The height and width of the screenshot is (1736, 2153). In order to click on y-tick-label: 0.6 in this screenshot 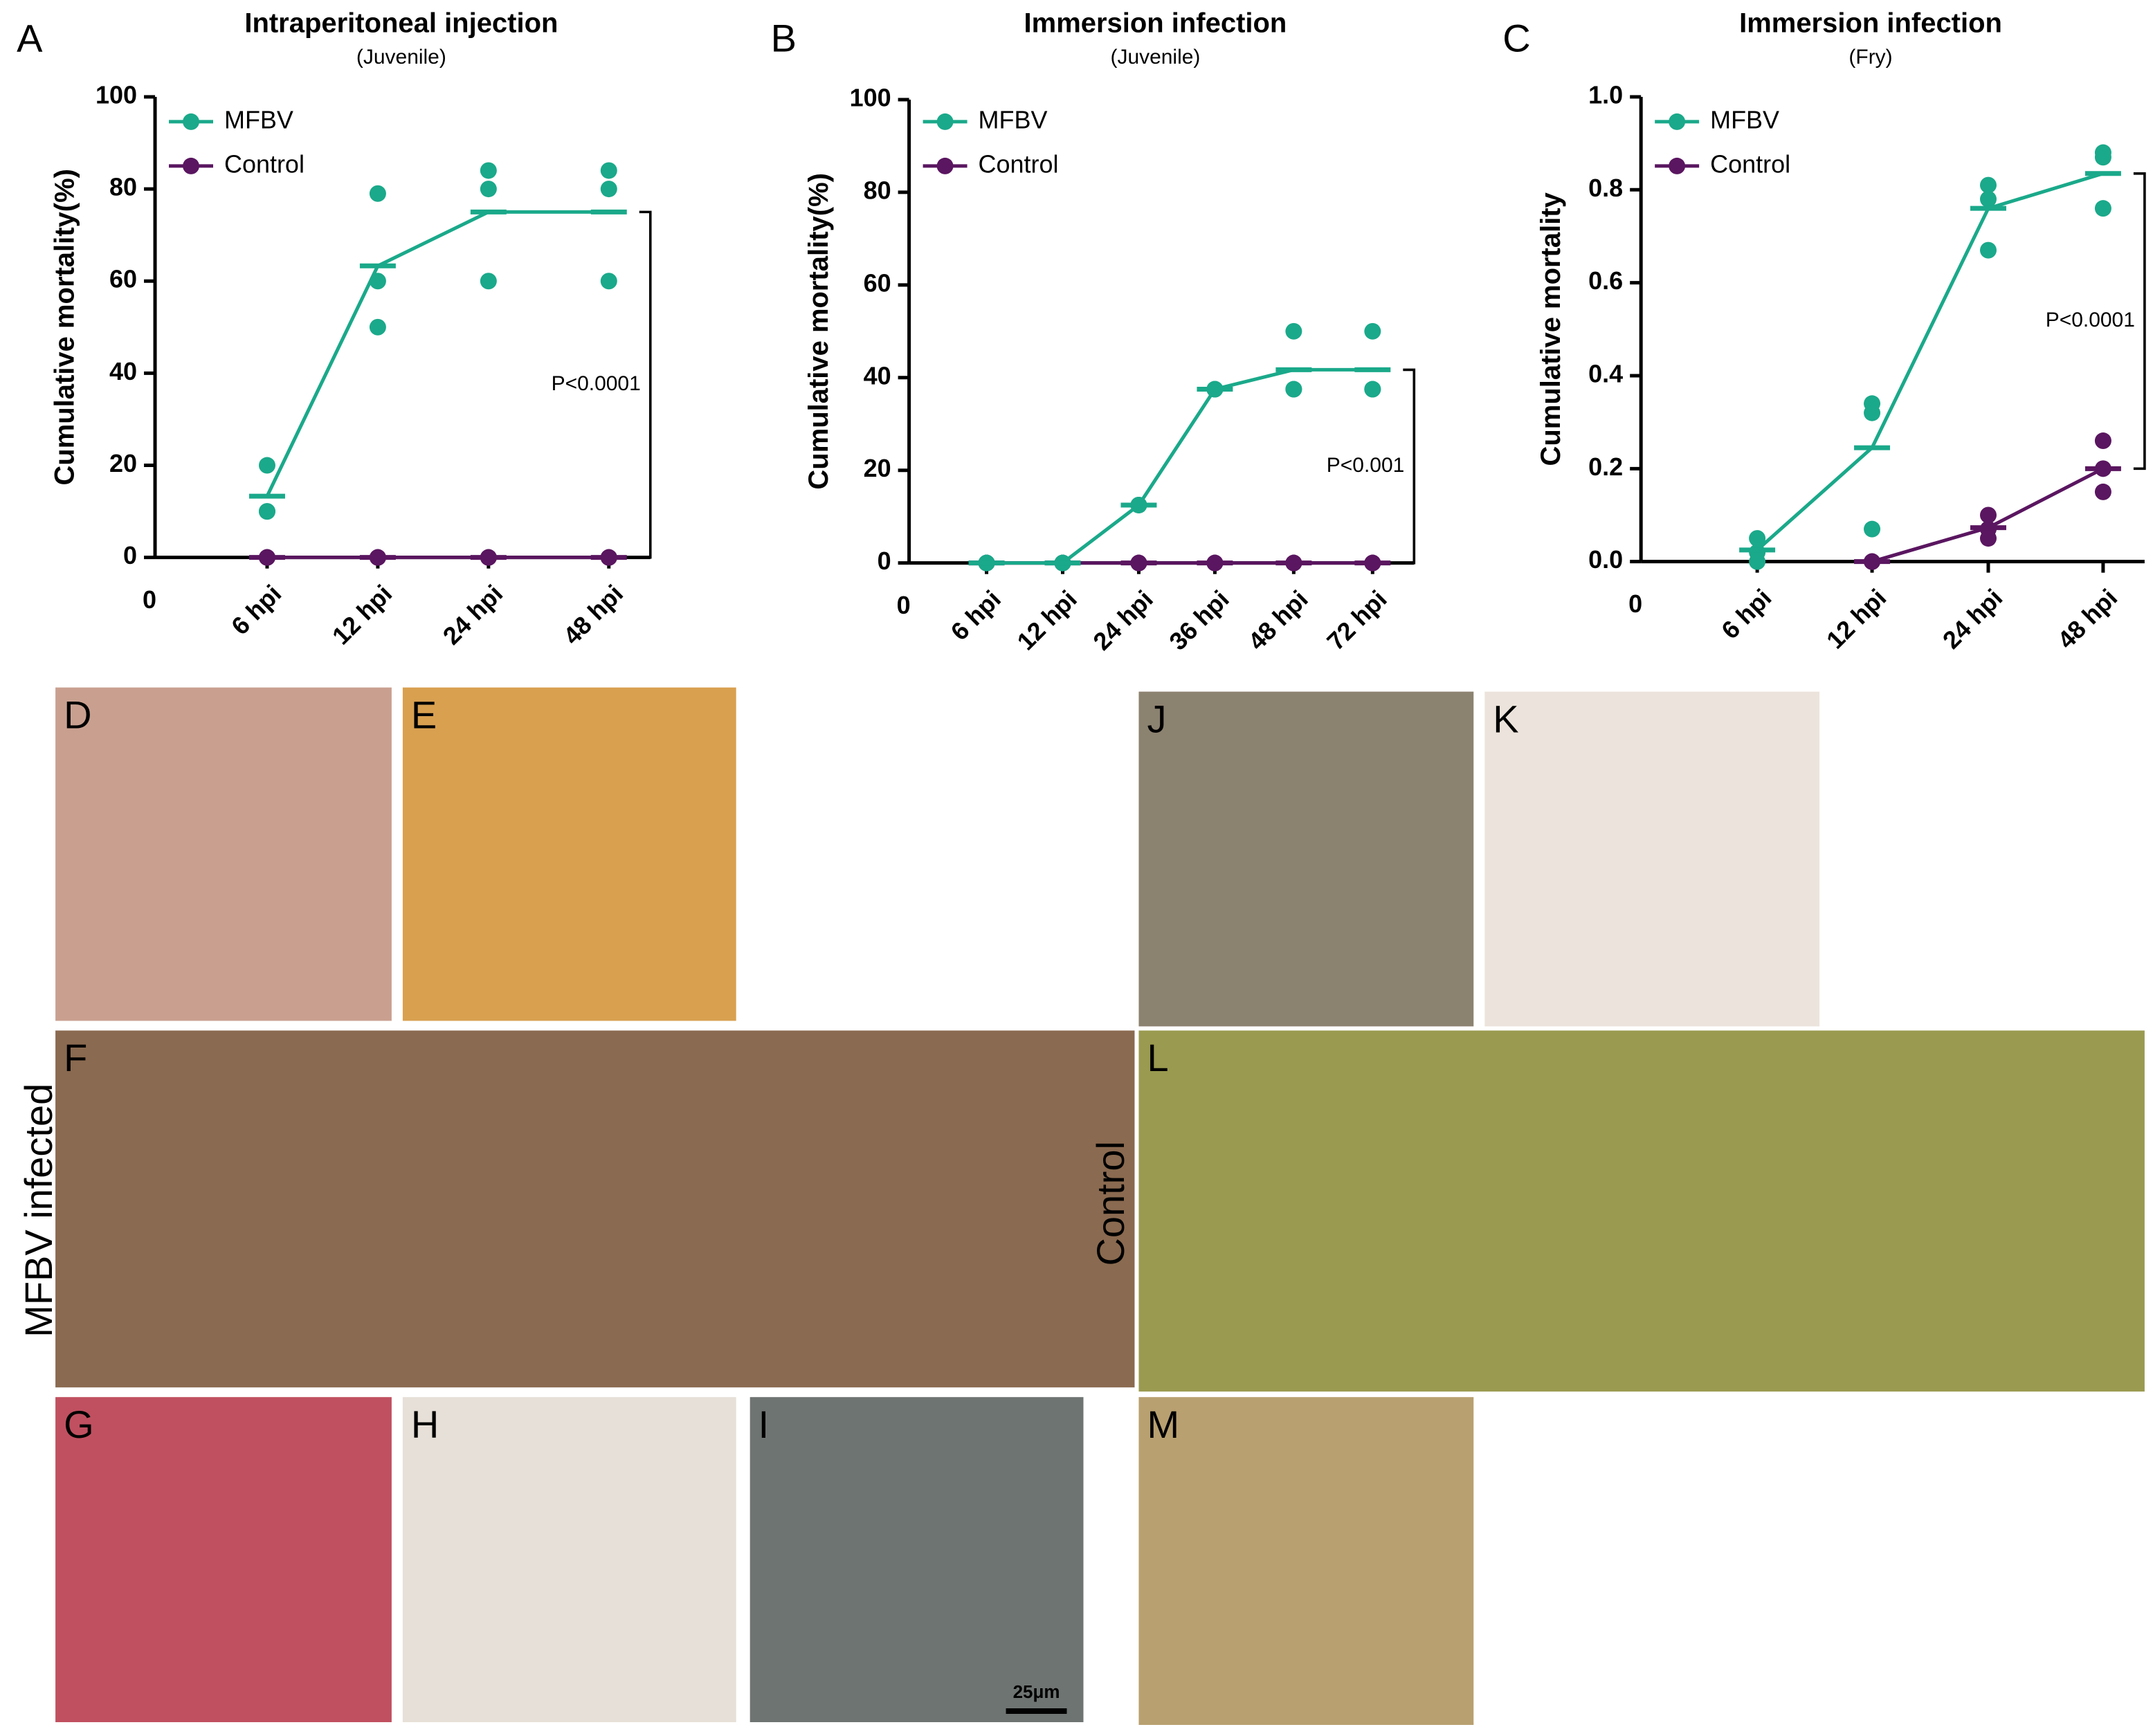, I will do `click(1606, 281)`.